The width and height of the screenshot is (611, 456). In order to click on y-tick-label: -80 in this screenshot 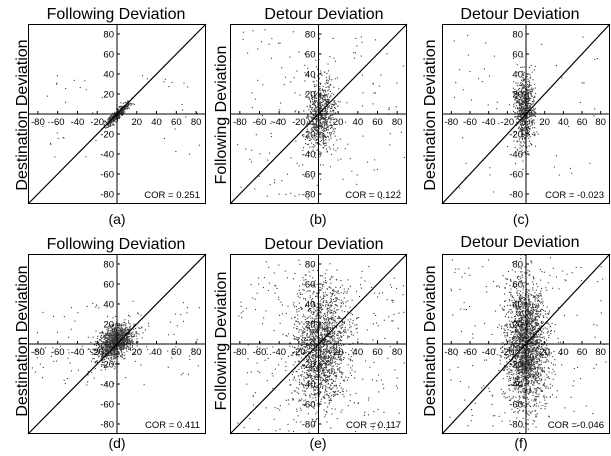, I will do `click(516, 195)`.